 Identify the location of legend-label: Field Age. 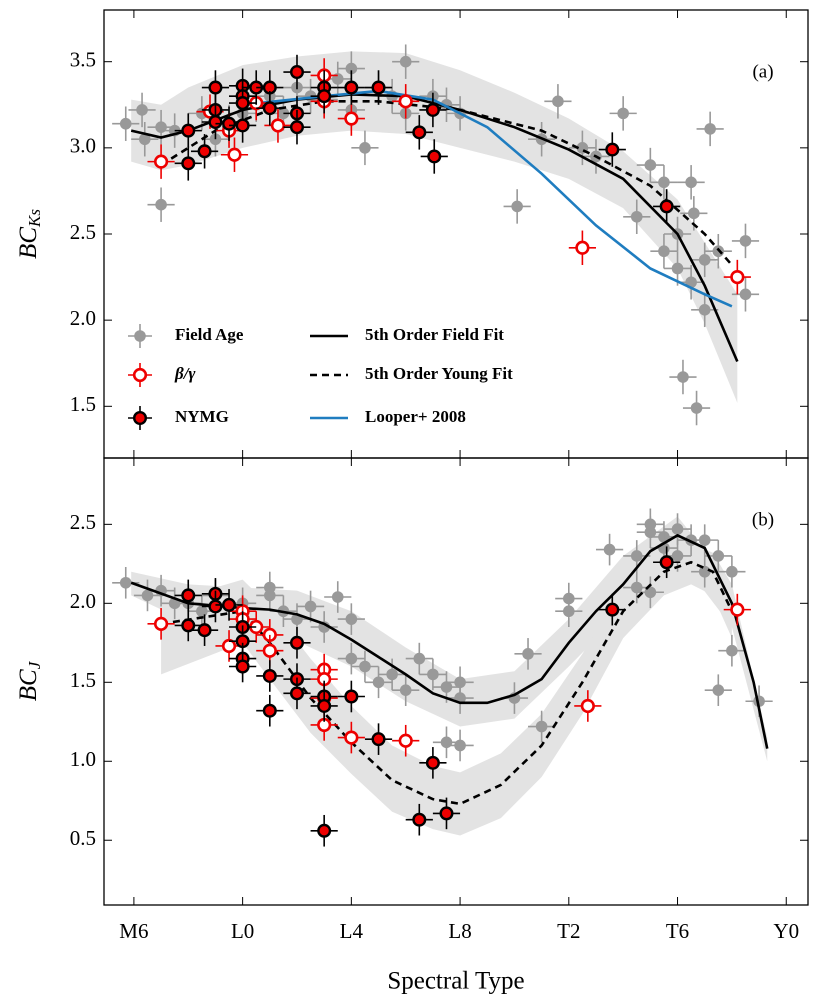
(209, 334).